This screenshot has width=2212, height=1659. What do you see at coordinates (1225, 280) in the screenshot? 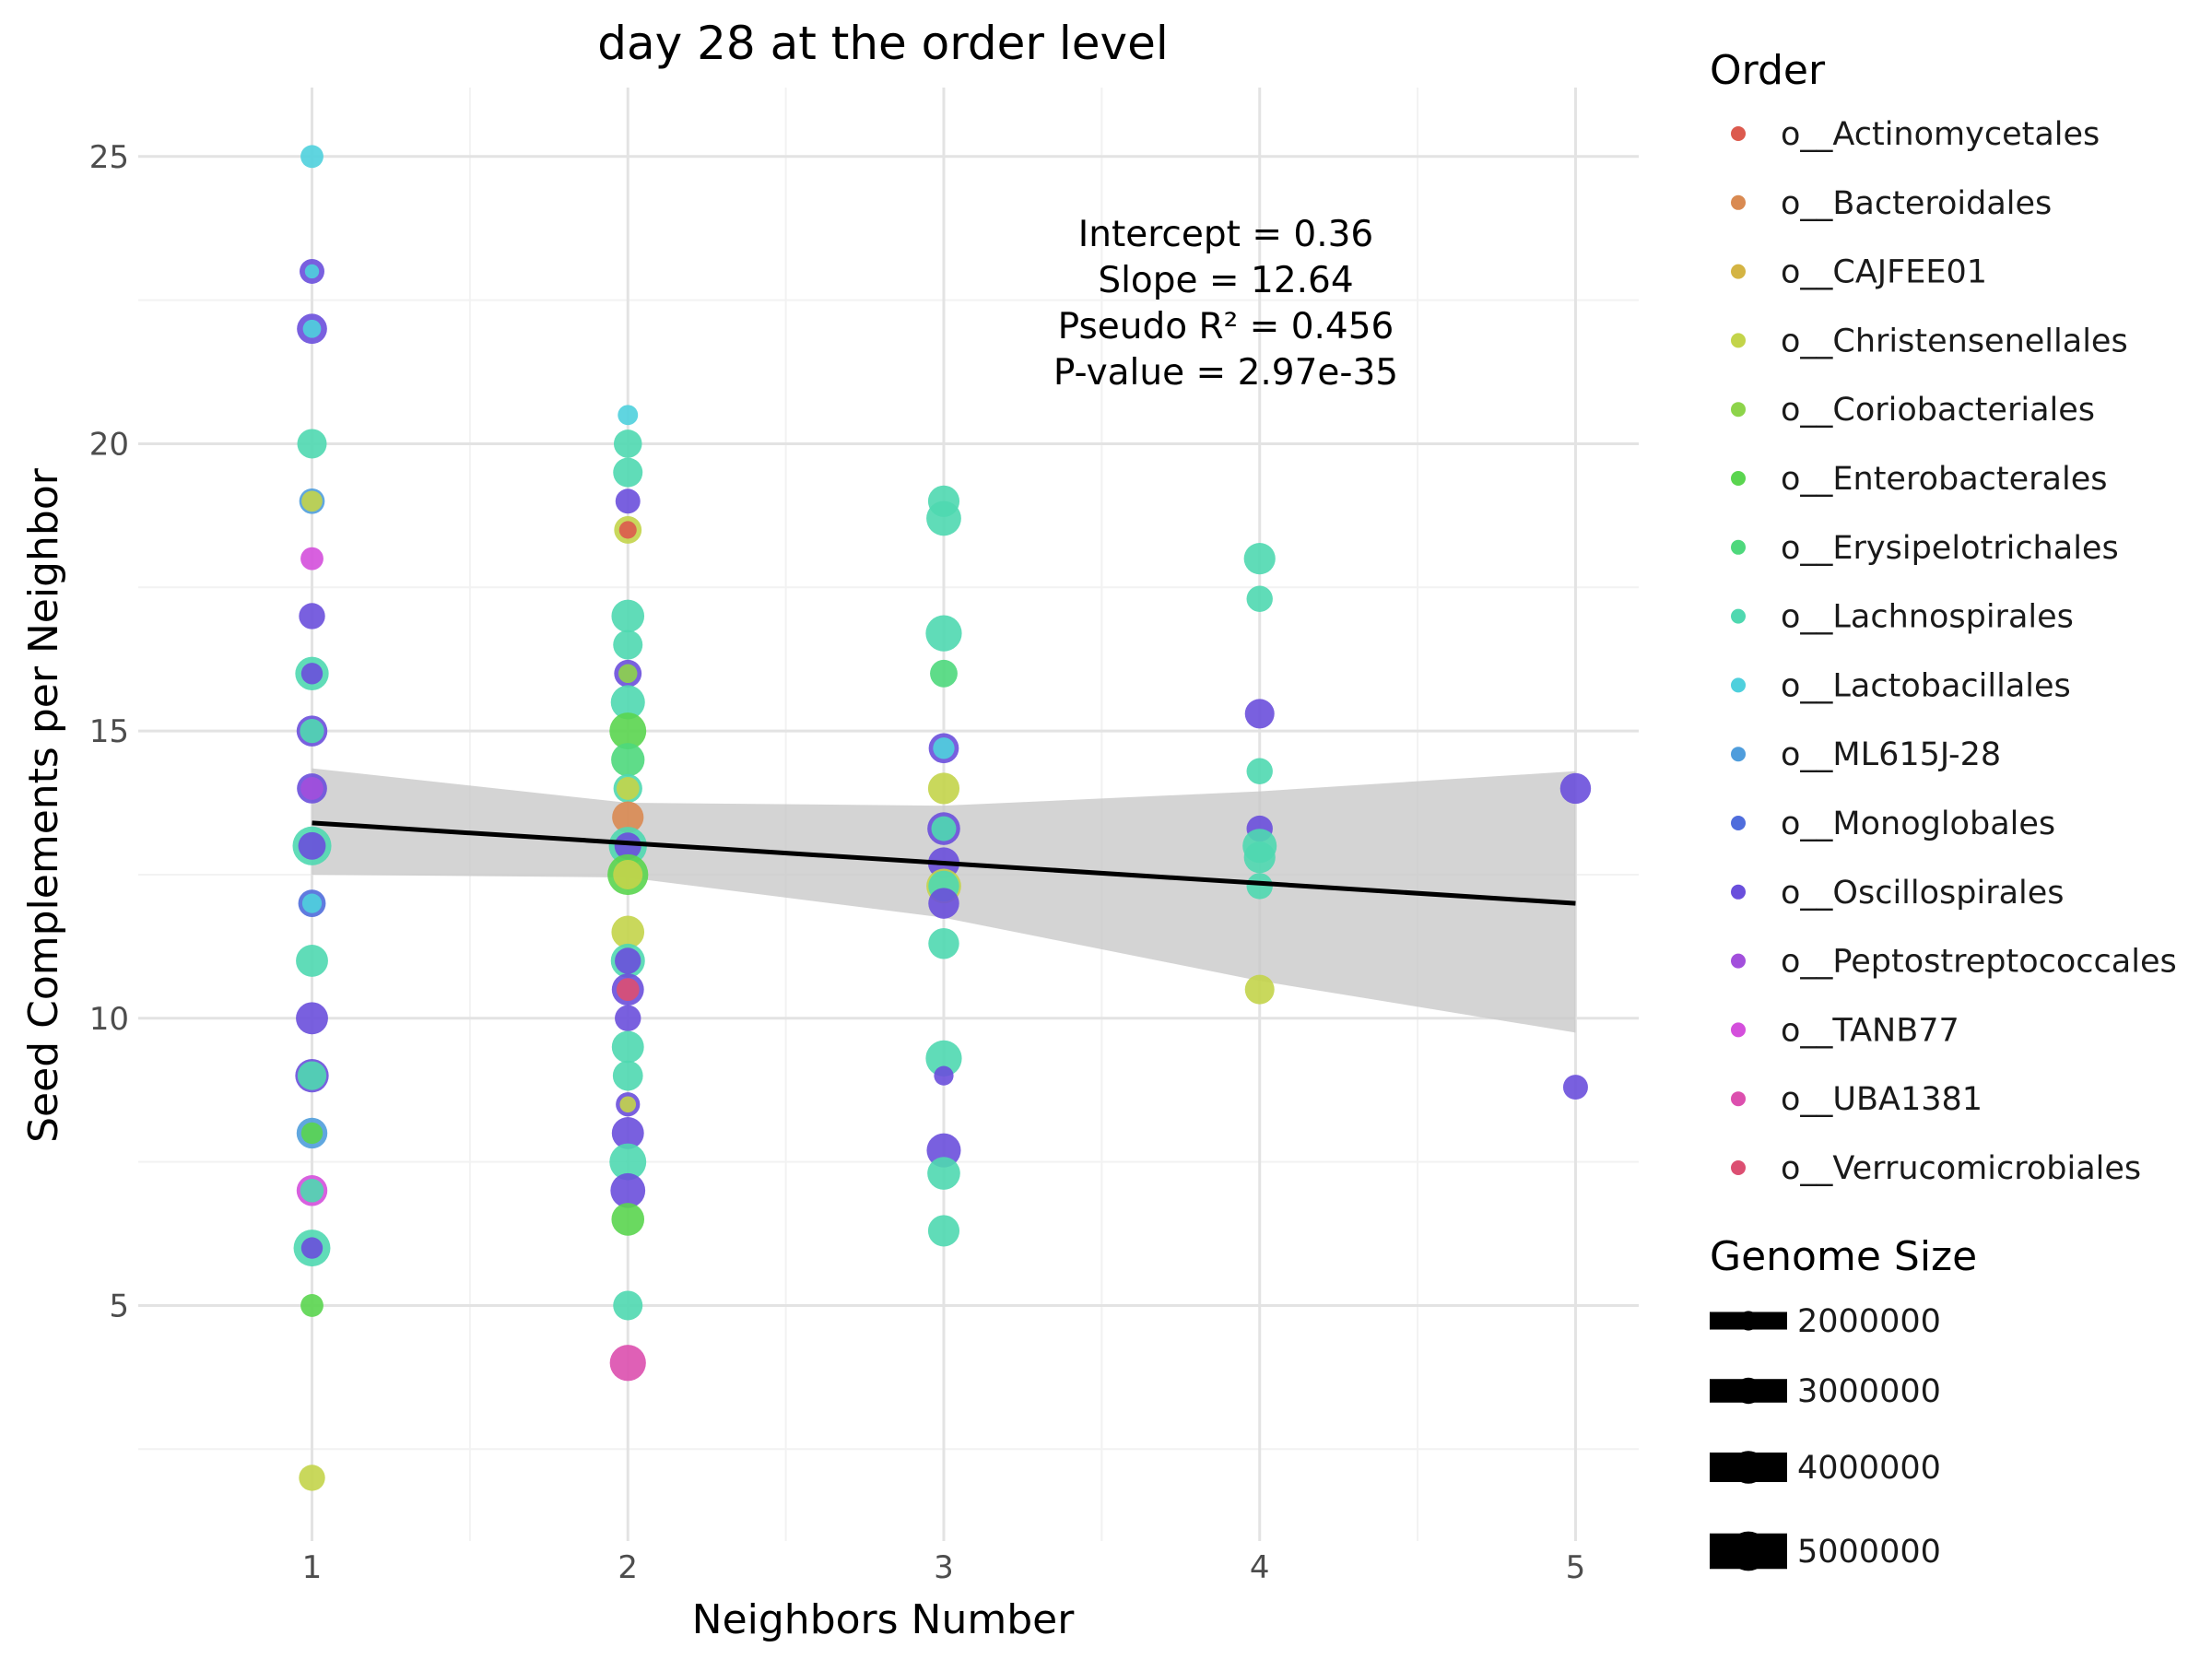
I see `annotation-slope: Slope = 12.64` at bounding box center [1225, 280].